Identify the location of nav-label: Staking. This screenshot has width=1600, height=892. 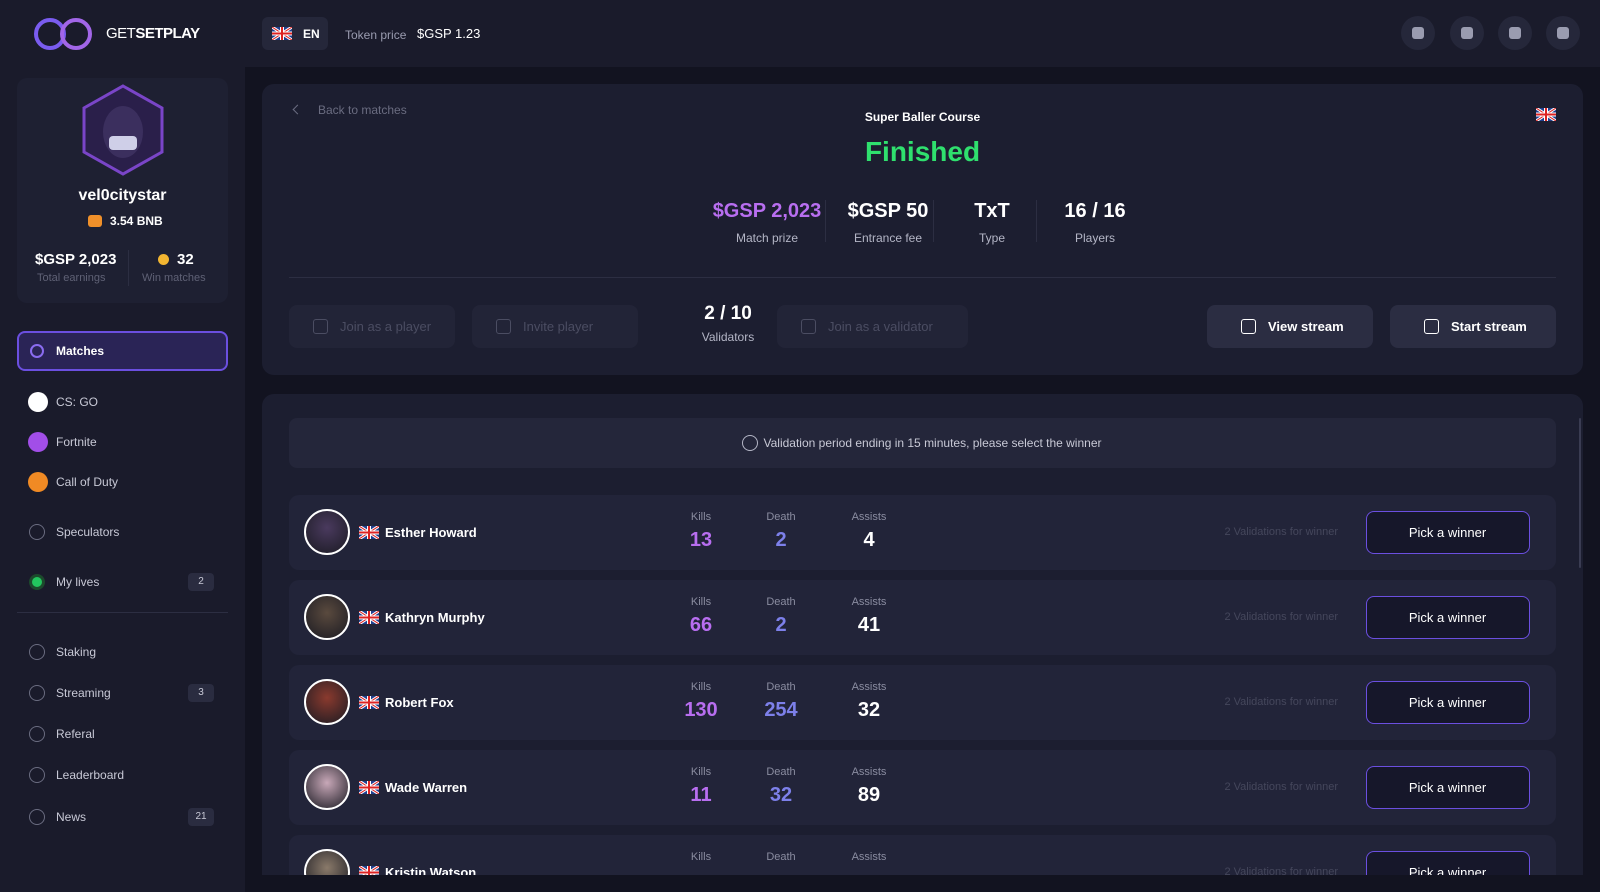
(76, 652).